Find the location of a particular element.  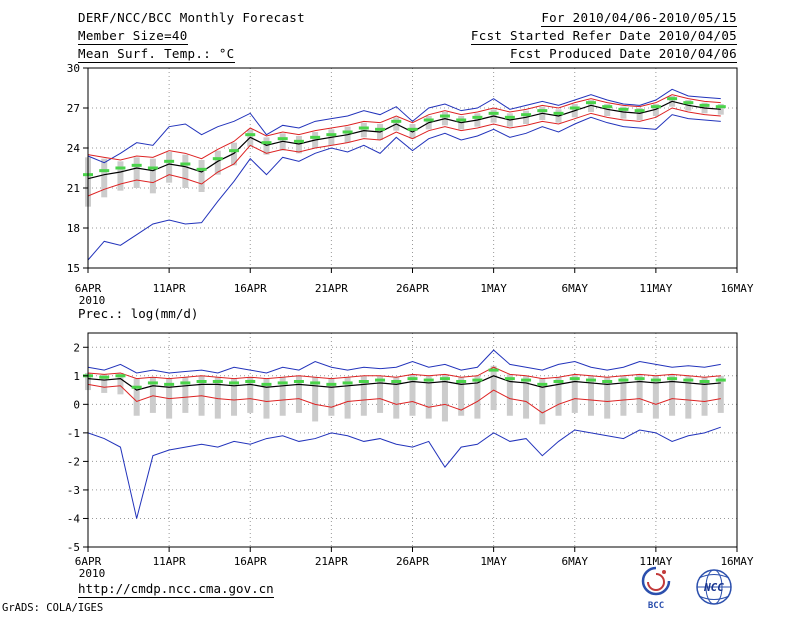

y-tick-label: 24 is located at coordinates (74, 148).